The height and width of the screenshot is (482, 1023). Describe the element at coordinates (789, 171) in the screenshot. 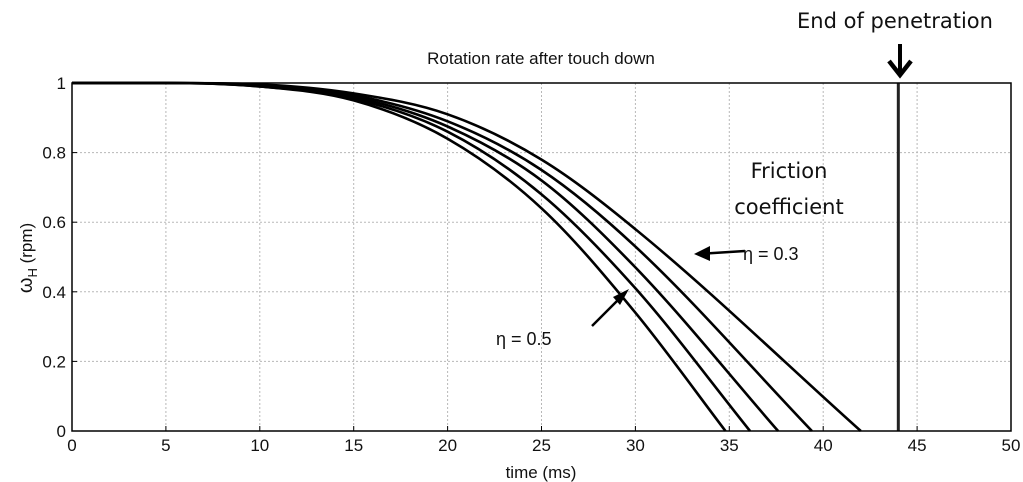

I see `friction-label-line1: Friction` at that location.